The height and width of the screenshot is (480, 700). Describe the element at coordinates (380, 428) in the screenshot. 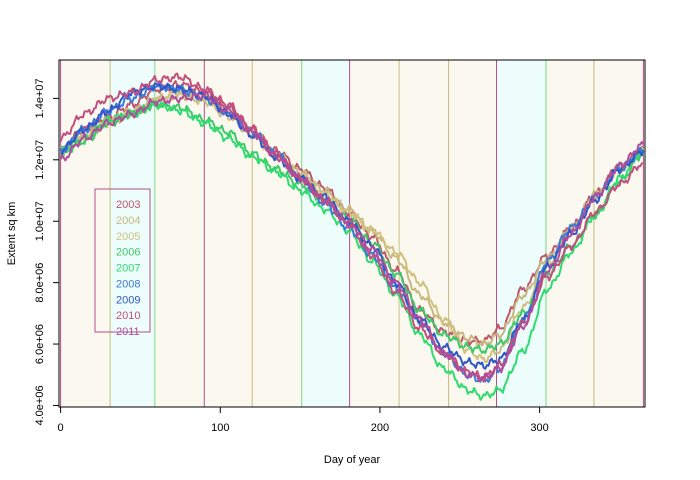

I see `x-tick-label: 200` at that location.